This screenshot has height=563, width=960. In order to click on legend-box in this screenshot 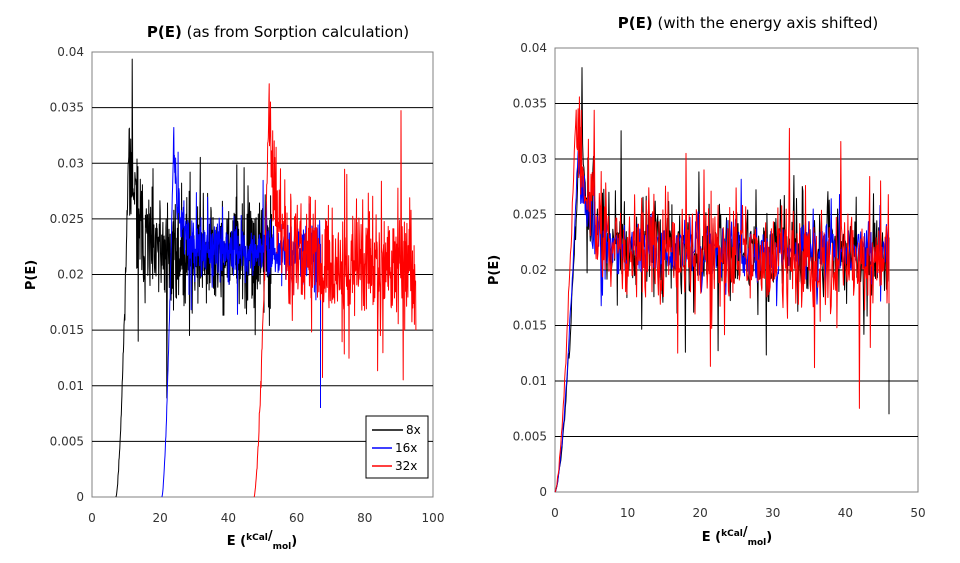, I will do `click(397, 447)`.